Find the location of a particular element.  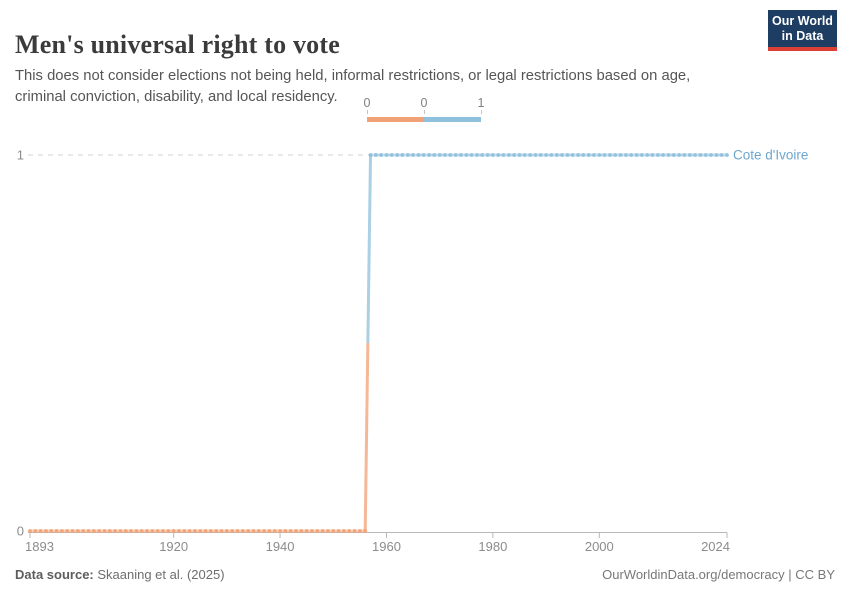

legend-label-max: 1 is located at coordinates (481, 103).